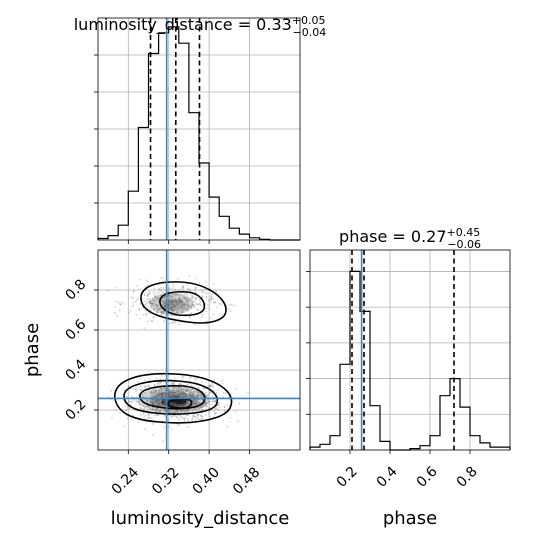  Describe the element at coordinates (246, 480) in the screenshot. I see `x-tick-label: 0.48` at that location.